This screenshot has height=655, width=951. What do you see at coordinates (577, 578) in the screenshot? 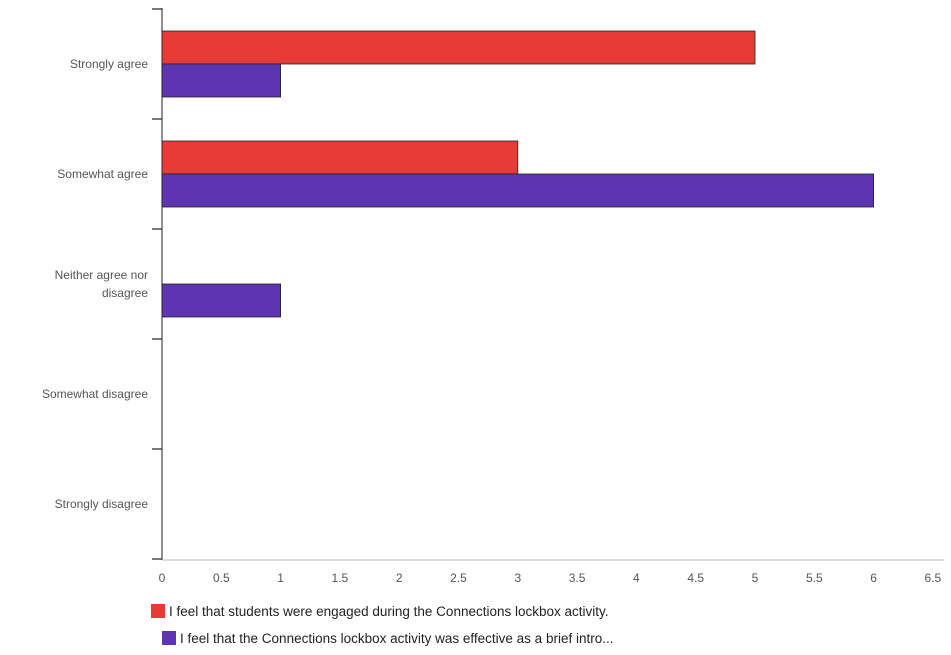
I see `x-tick-label: 3.5` at bounding box center [577, 578].